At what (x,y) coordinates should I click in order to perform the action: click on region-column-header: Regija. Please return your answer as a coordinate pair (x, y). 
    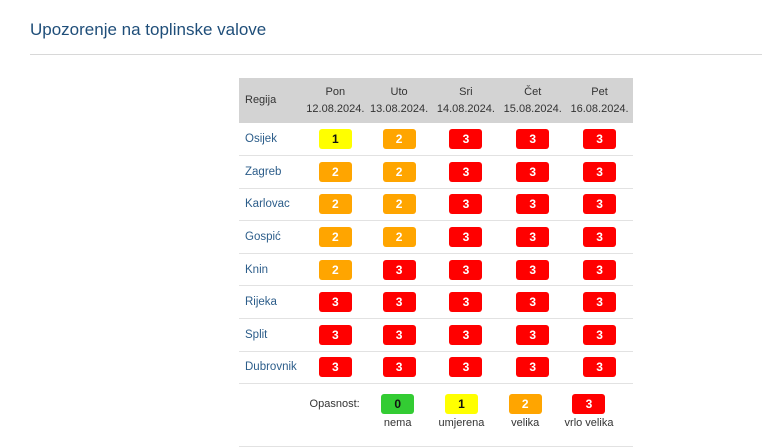
    Looking at the image, I should click on (261, 100).